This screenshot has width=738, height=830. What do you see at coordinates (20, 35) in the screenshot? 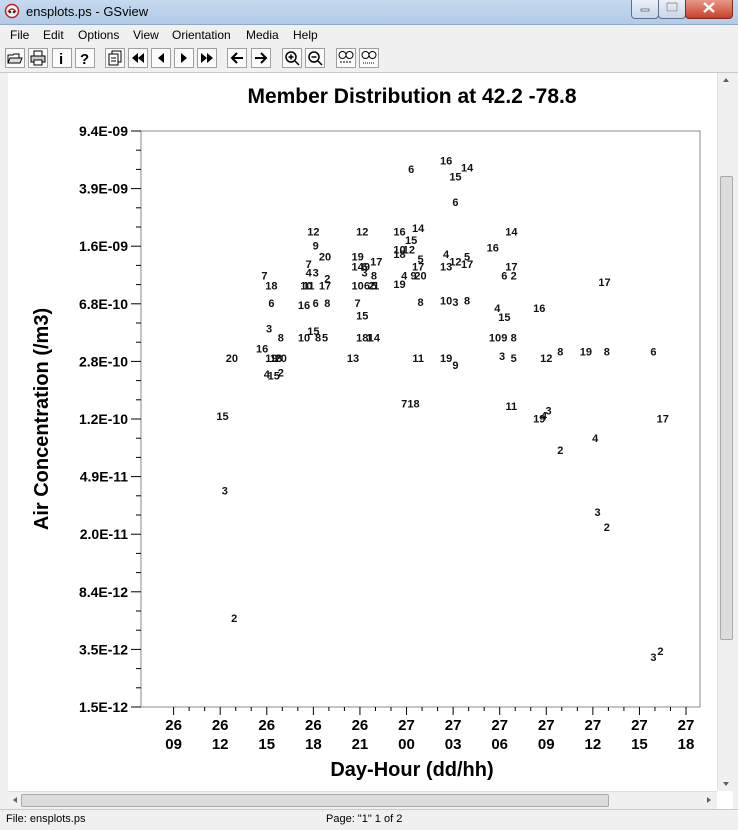
I see `menu-file: File` at bounding box center [20, 35].